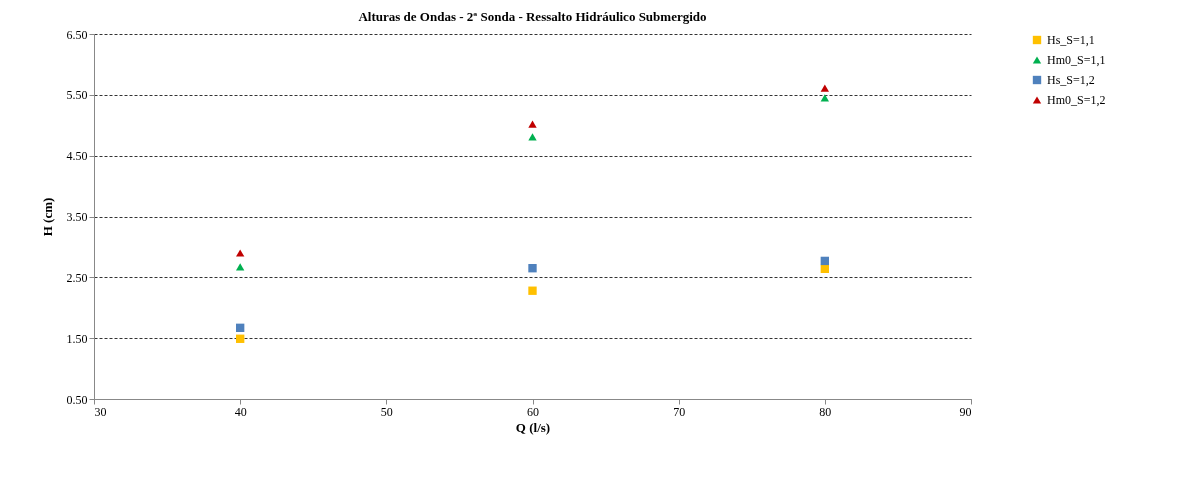 The width and height of the screenshot is (1202, 494). What do you see at coordinates (532, 16) in the screenshot?
I see `chart-title: Alturas de Ondas - 2ª Sonda - Ressalto Hidráulico Submergido` at bounding box center [532, 16].